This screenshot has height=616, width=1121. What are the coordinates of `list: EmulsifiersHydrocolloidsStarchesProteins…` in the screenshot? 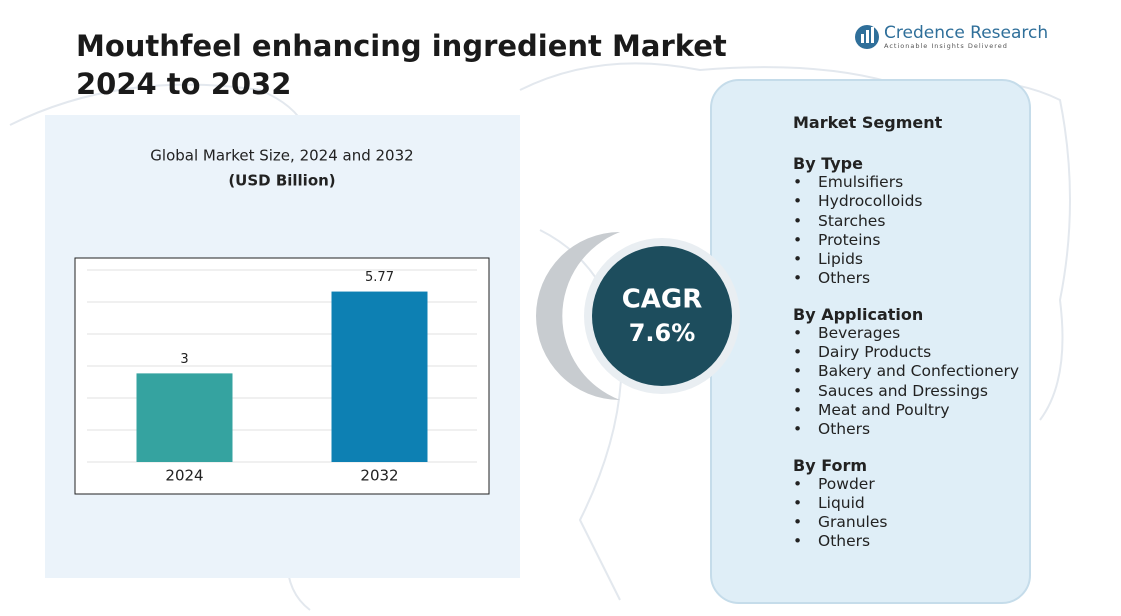 It's located at (910, 231).